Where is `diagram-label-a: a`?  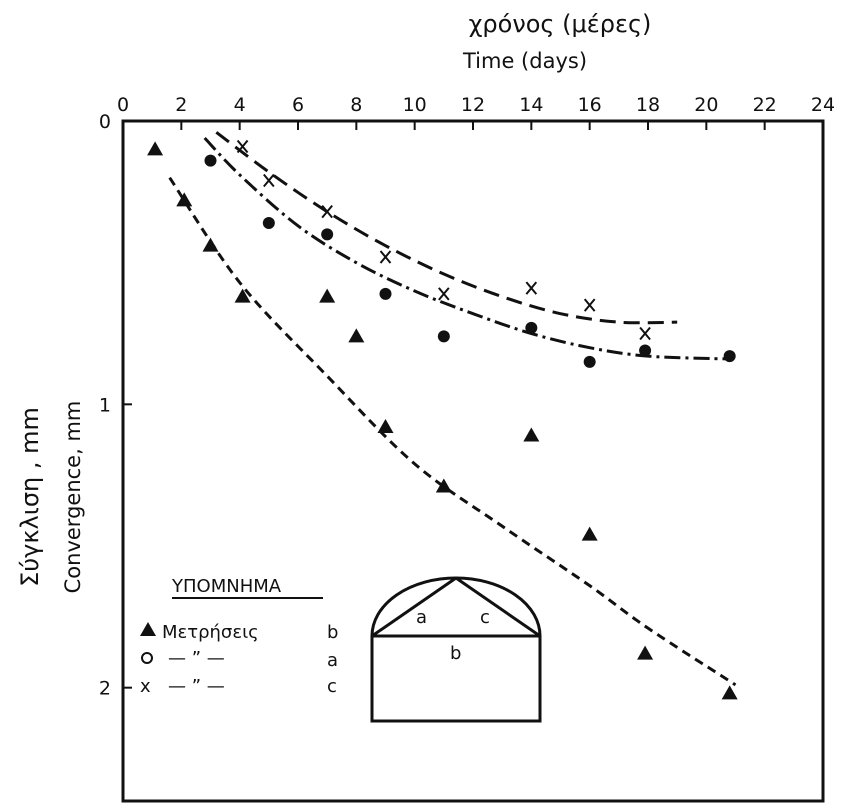 diagram-label-a: a is located at coordinates (421, 617).